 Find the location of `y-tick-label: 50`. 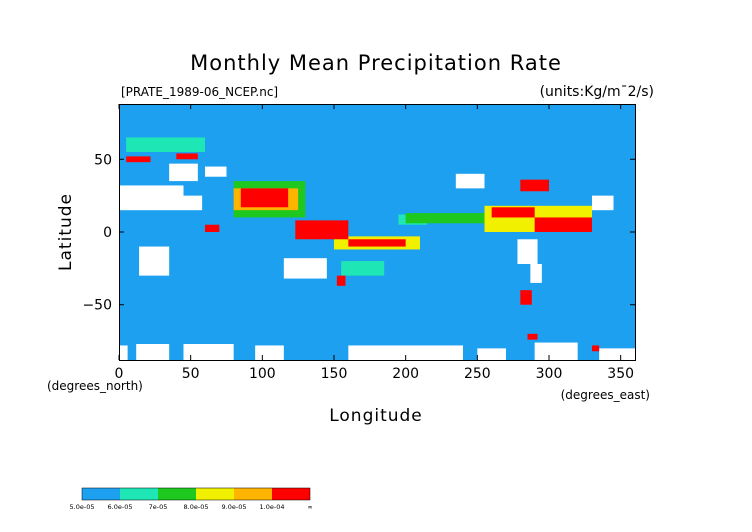

y-tick-label: 50 is located at coordinates (103, 160).